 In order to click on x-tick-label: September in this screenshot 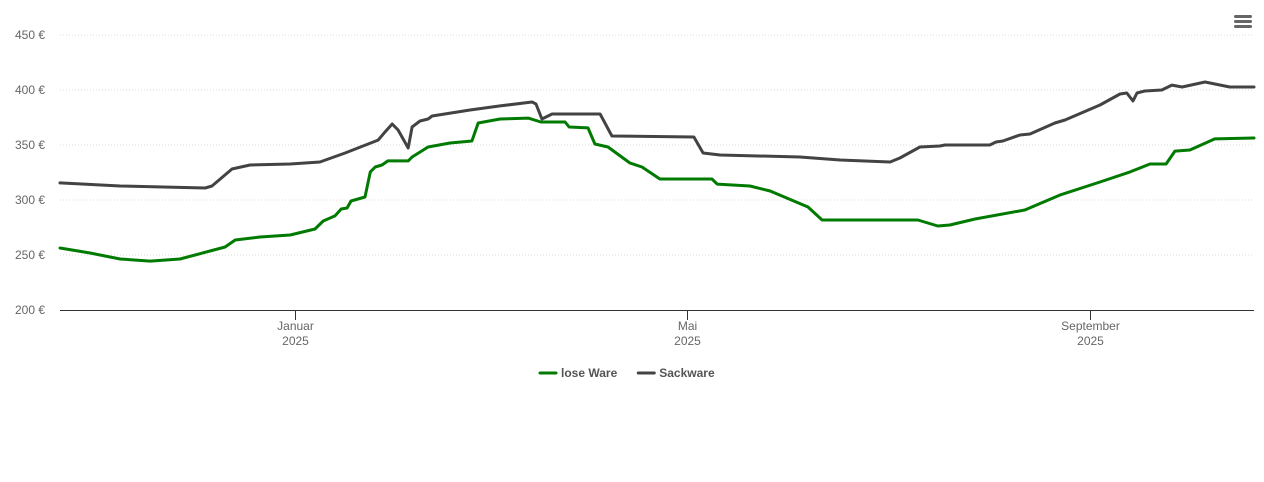, I will do `click(1090, 326)`.